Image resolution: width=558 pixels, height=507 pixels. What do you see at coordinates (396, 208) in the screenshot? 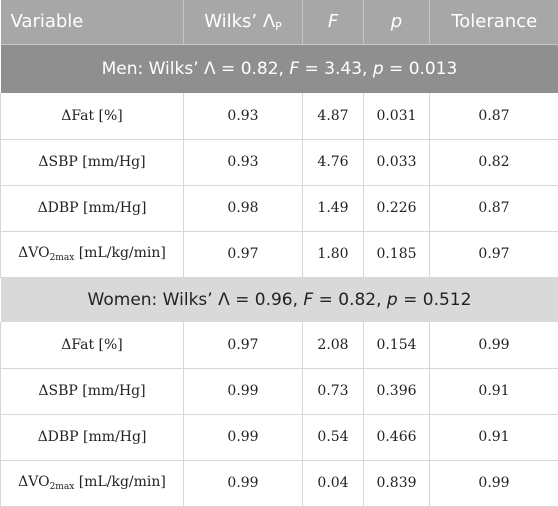
I see `cell-p: 0.226` at bounding box center [396, 208].